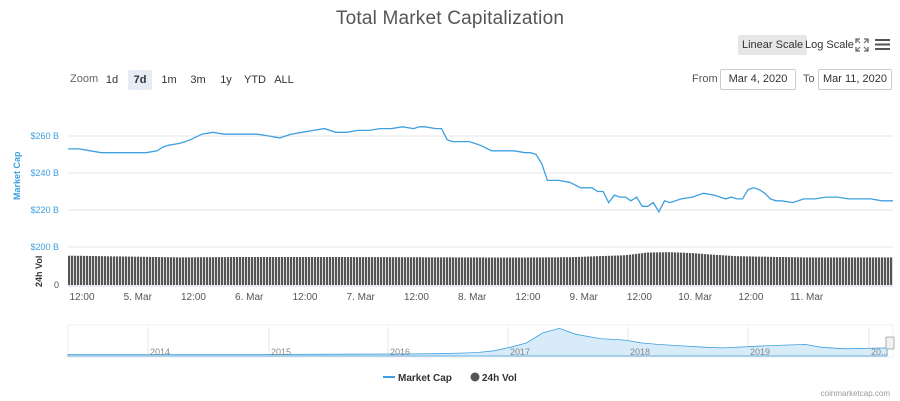 The width and height of the screenshot is (900, 401). Describe the element at coordinates (425, 378) in the screenshot. I see `legend-market-cap: Market Cap` at that location.